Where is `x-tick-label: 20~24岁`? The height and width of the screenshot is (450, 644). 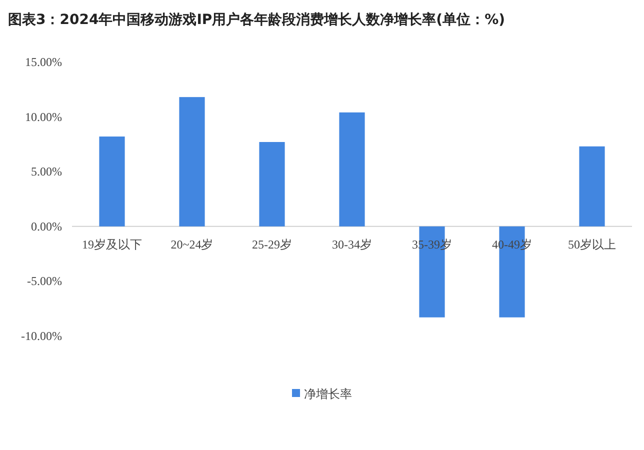
x-tick-label: 20~24岁 is located at coordinates (192, 244).